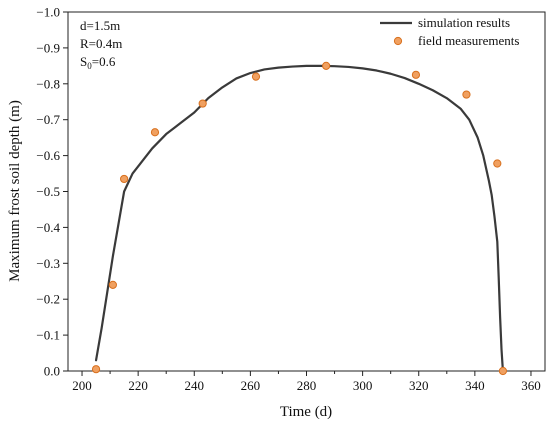  Describe the element at coordinates (464, 22) in the screenshot. I see `legend-label-simulation: simulation results` at that location.